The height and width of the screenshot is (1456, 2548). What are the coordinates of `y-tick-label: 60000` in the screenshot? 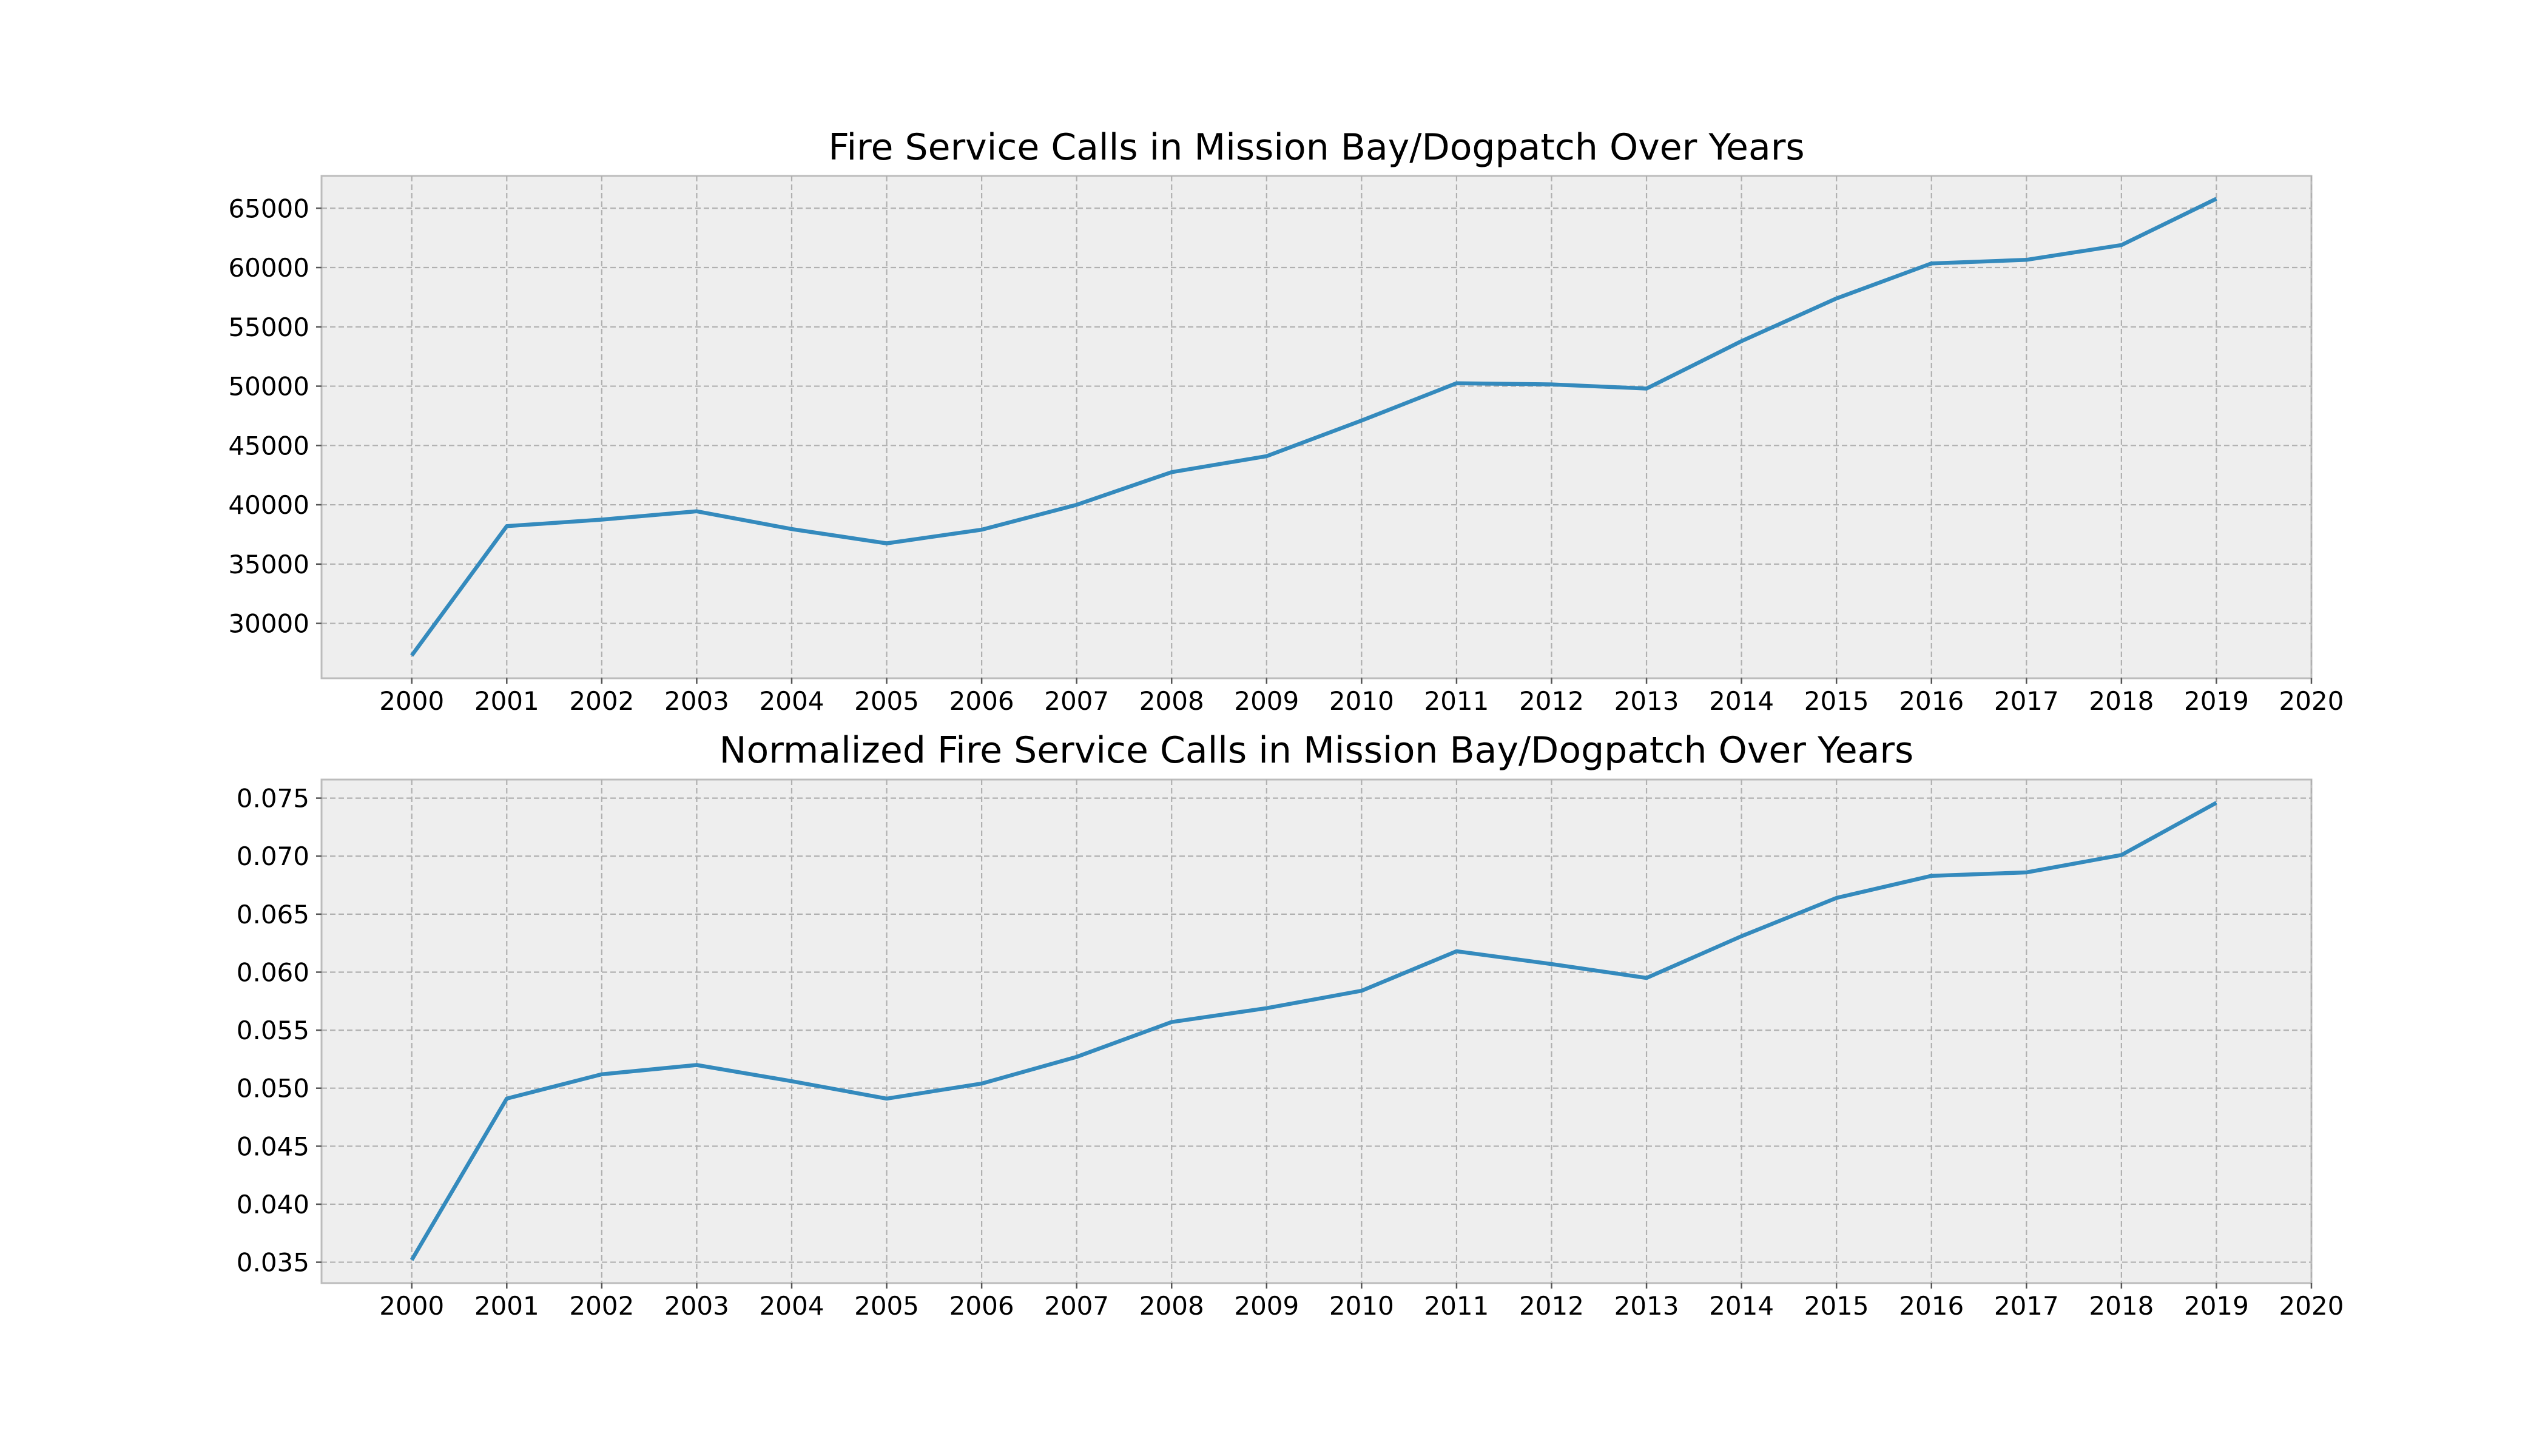 It's located at (268, 268).